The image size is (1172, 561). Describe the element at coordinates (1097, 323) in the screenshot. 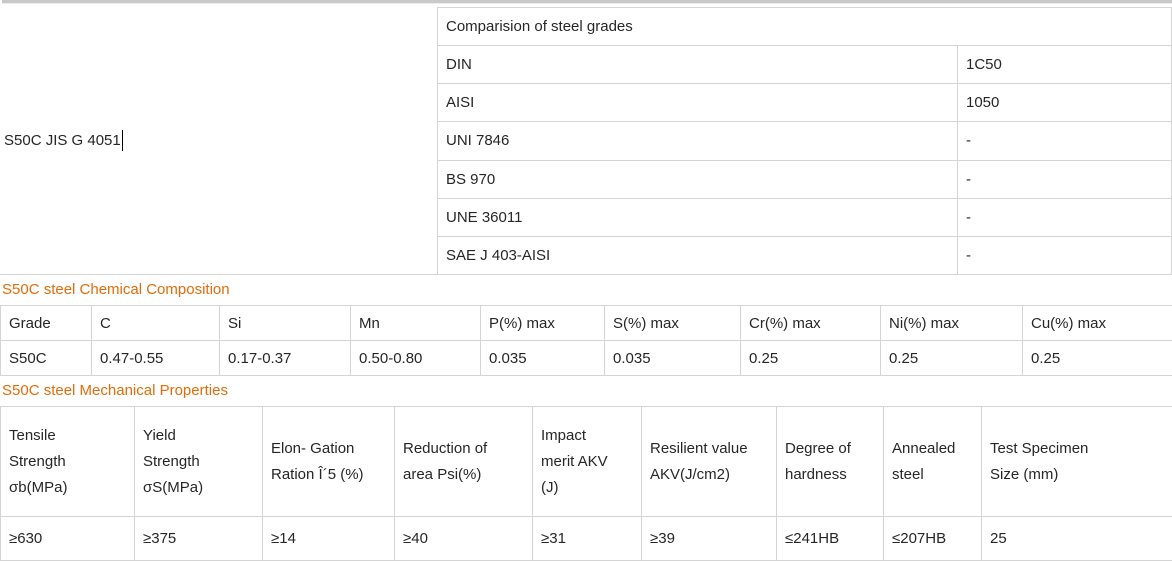

I see `table-header-cell: Cu(%) max` at that location.